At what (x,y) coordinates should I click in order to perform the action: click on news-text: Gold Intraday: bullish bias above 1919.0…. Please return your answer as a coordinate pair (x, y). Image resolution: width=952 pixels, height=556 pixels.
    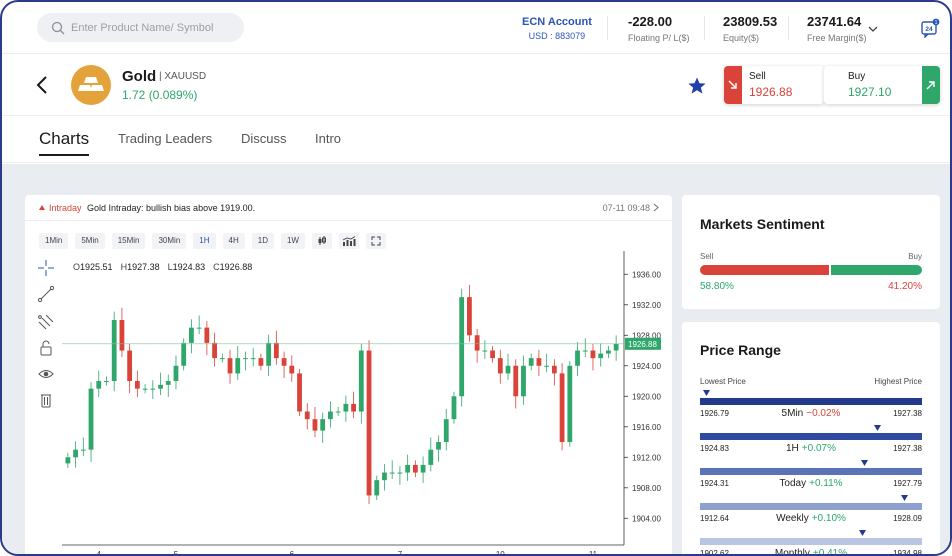
    Looking at the image, I should click on (171, 208).